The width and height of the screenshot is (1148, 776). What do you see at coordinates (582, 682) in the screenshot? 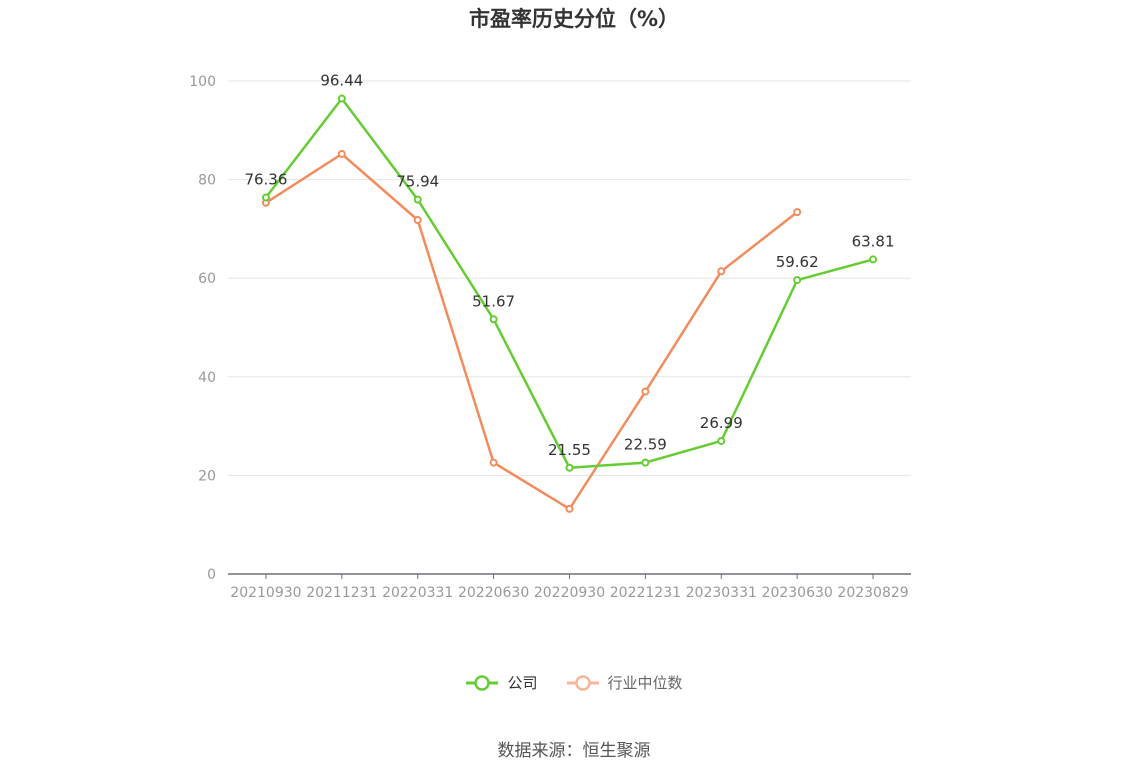
I see `legend-industry-symbol-icon` at bounding box center [582, 682].